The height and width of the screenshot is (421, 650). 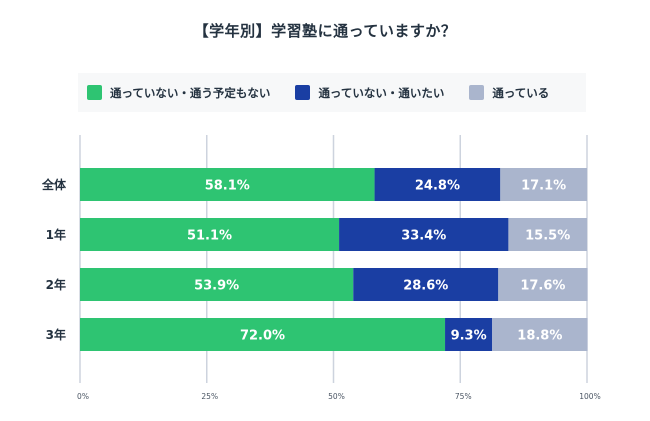 I want to click on data-label: 15.5%, so click(x=547, y=236).